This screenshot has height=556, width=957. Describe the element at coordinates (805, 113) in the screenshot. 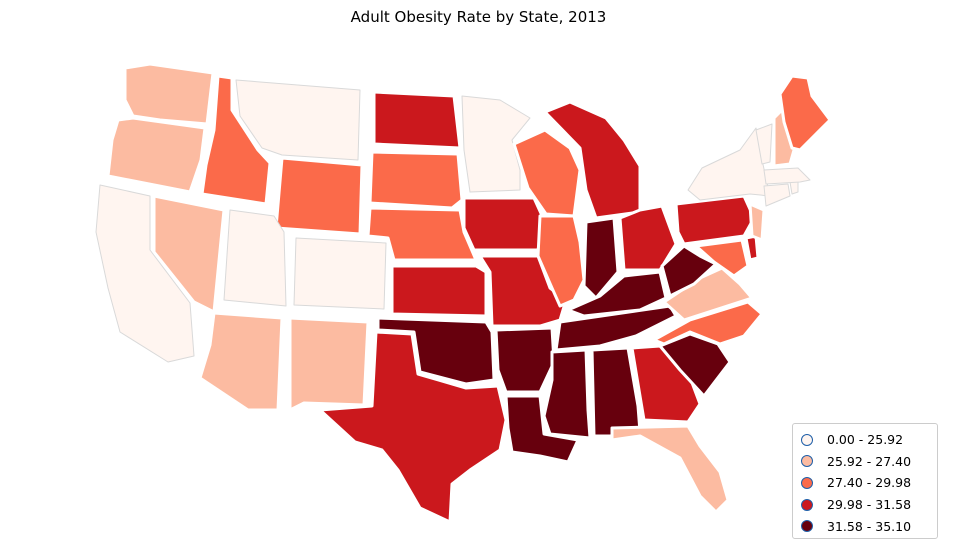

I see `state-maine: Maine` at that location.